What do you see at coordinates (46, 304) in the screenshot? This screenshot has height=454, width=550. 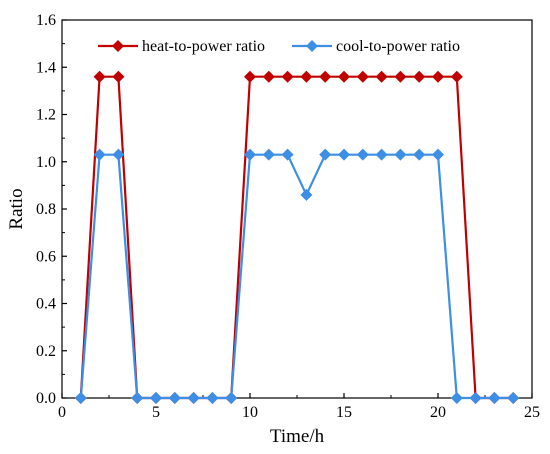 I see `y-tick-label-2: 0.4` at bounding box center [46, 304].